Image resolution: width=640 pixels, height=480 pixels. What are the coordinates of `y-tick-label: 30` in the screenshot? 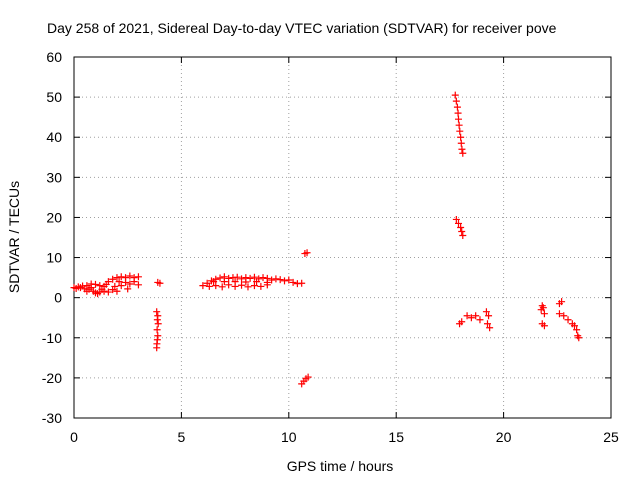 It's located at (54, 177).